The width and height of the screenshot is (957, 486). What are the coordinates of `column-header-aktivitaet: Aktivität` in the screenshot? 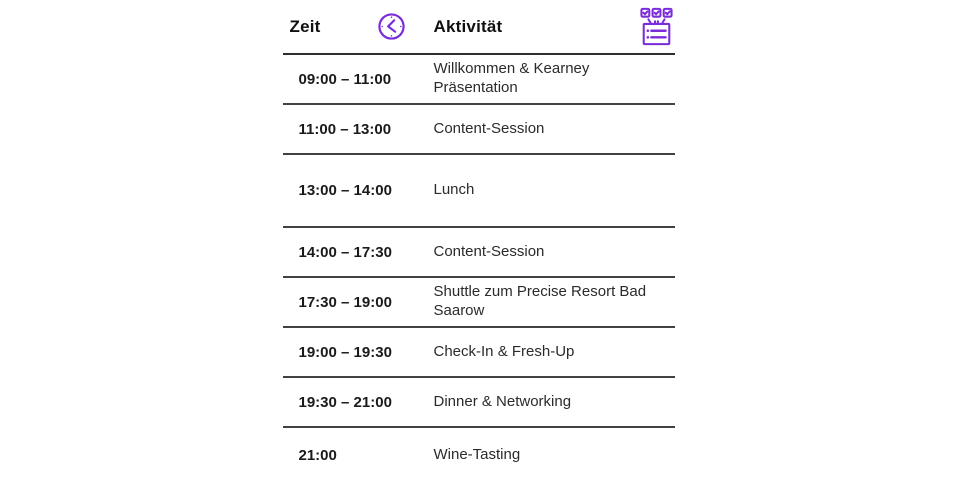 It's located at (468, 26).